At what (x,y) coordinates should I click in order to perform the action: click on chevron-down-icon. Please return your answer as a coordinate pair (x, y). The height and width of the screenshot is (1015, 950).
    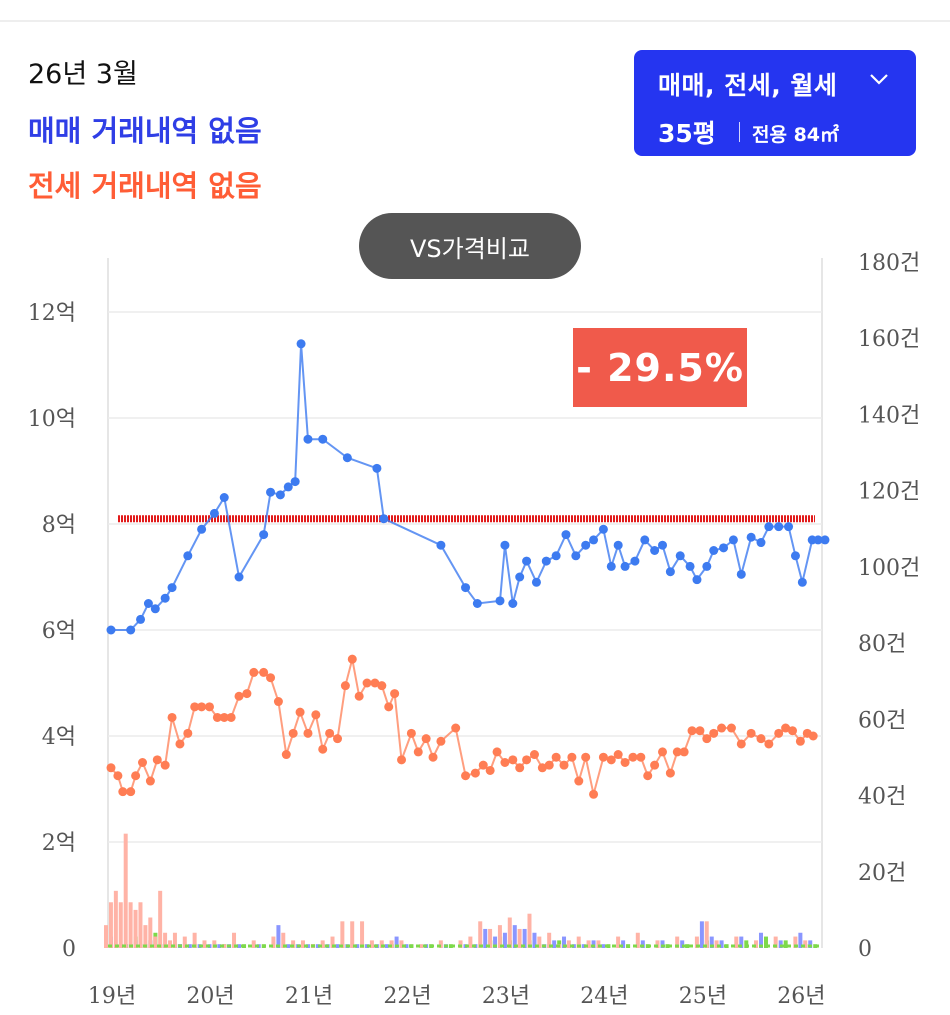
    Looking at the image, I should click on (879, 79).